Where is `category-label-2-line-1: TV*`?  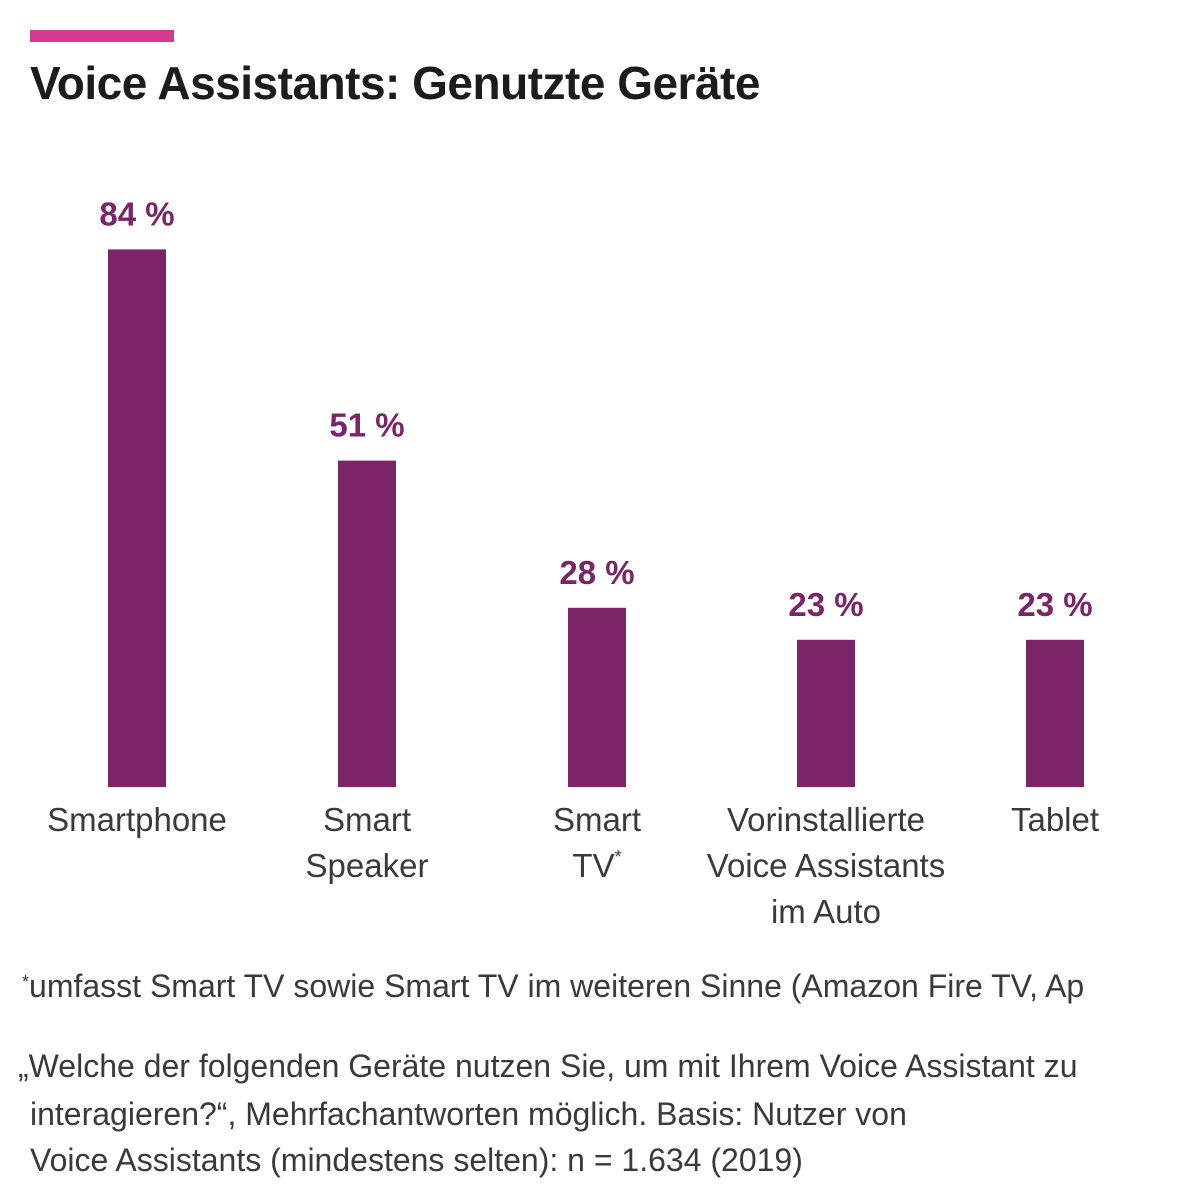 category-label-2-line-1: TV* is located at coordinates (596, 865).